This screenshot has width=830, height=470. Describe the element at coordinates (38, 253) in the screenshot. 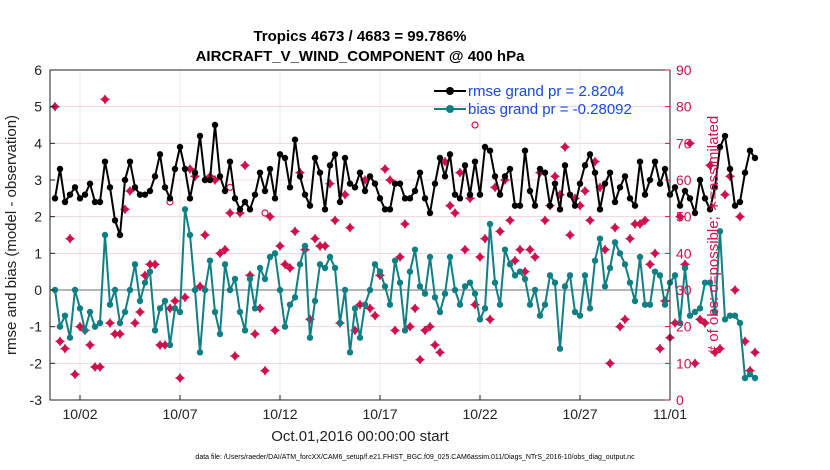

I see `y-tick-label: 1` at that location.